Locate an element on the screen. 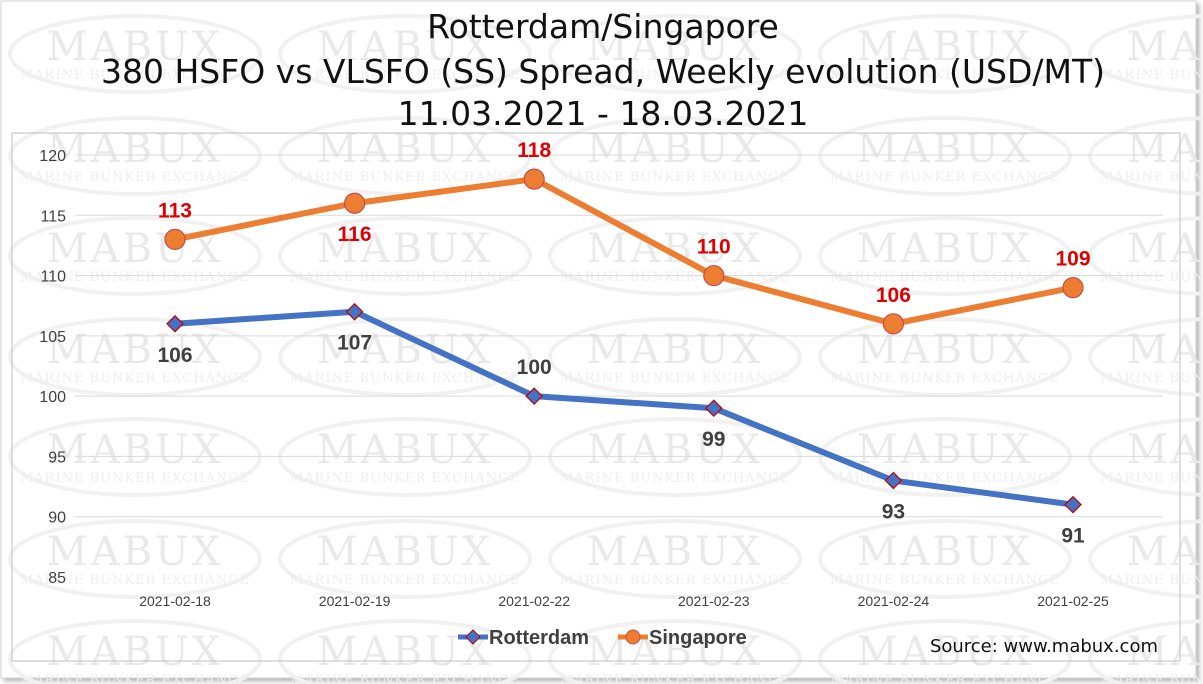 This screenshot has height=684, width=1203. x-tick-label: 2021-02-22 is located at coordinates (534, 601).